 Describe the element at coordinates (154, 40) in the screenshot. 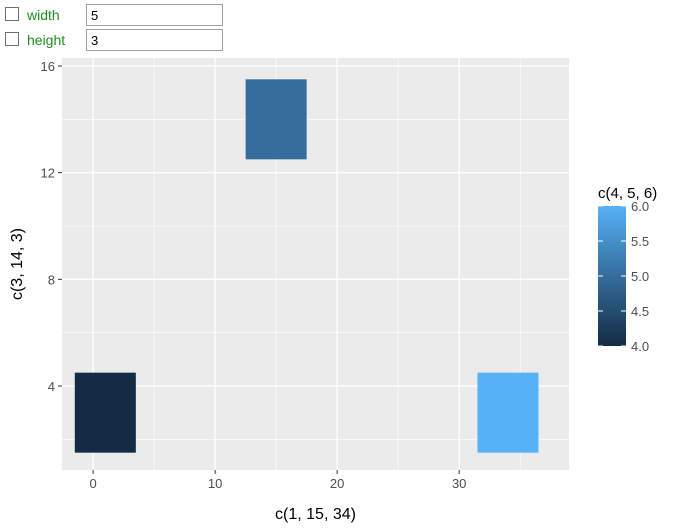

I see `height-input` at that location.